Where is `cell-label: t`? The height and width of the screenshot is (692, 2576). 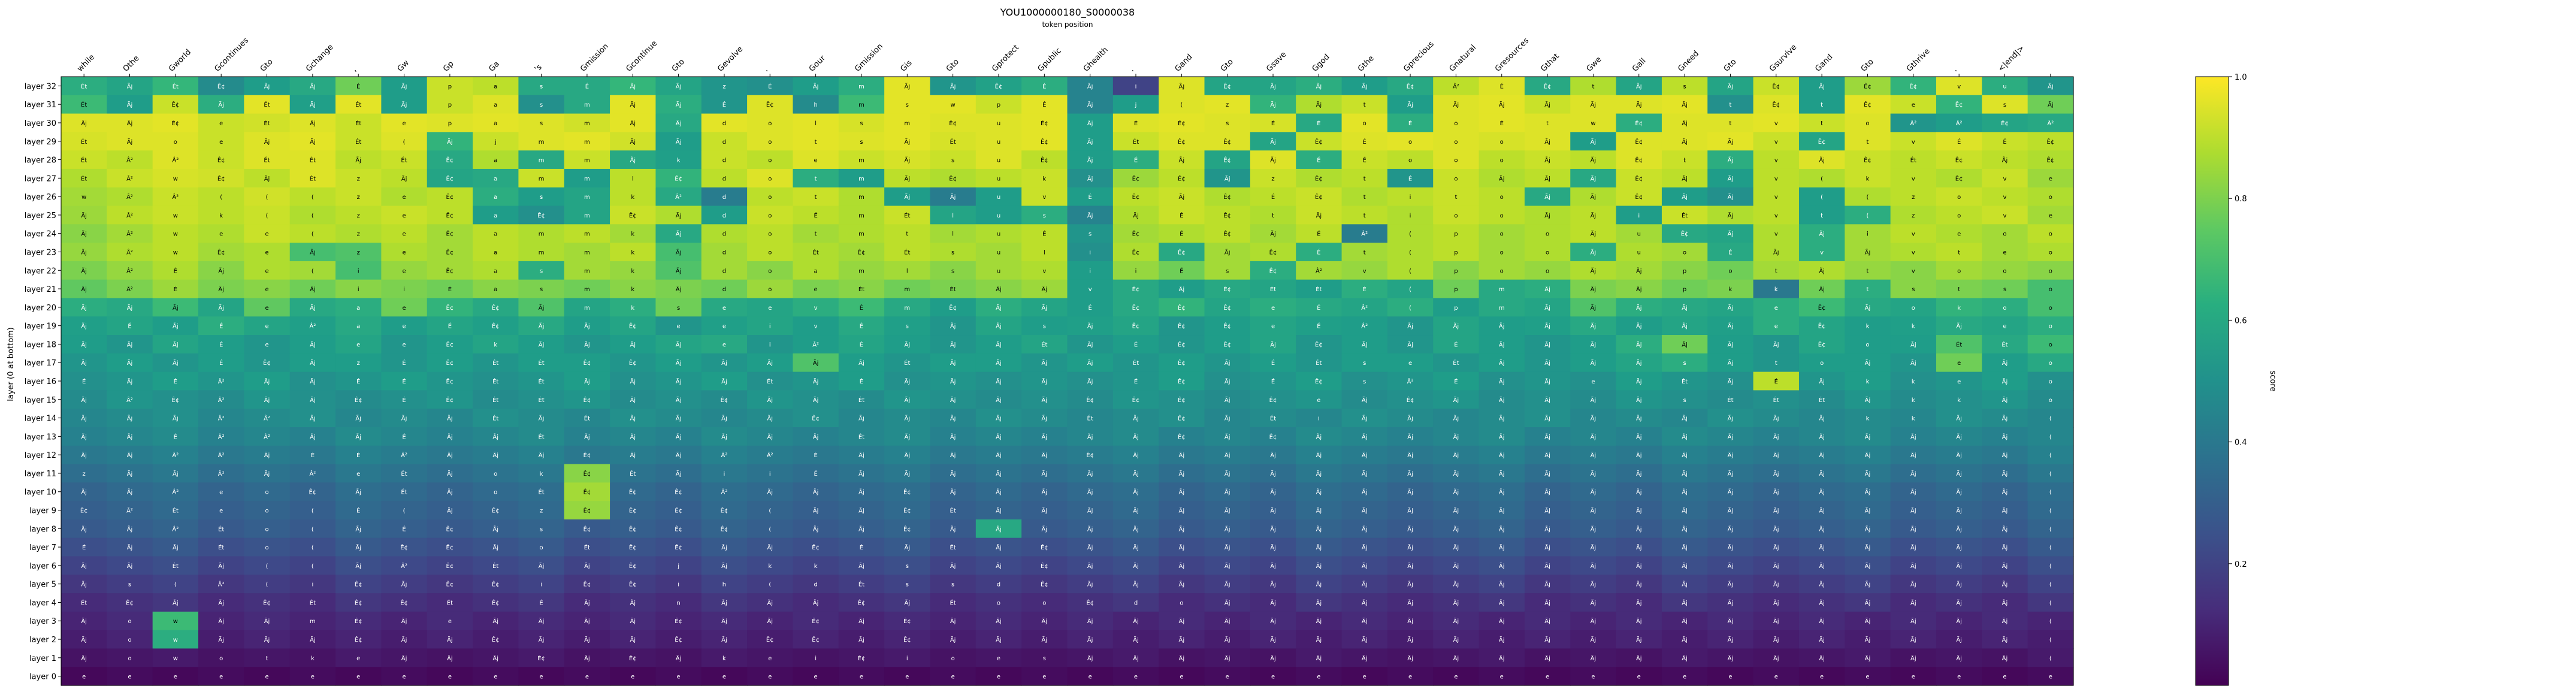 cell-label: t is located at coordinates (1456, 198).